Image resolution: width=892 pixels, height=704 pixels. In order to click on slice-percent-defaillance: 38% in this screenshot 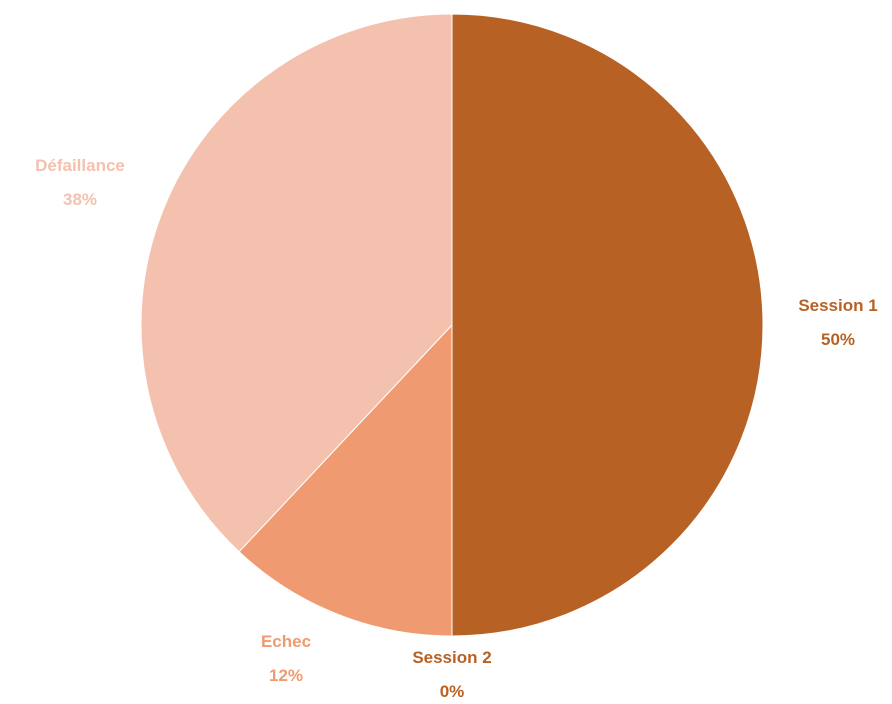, I will do `click(80, 199)`.